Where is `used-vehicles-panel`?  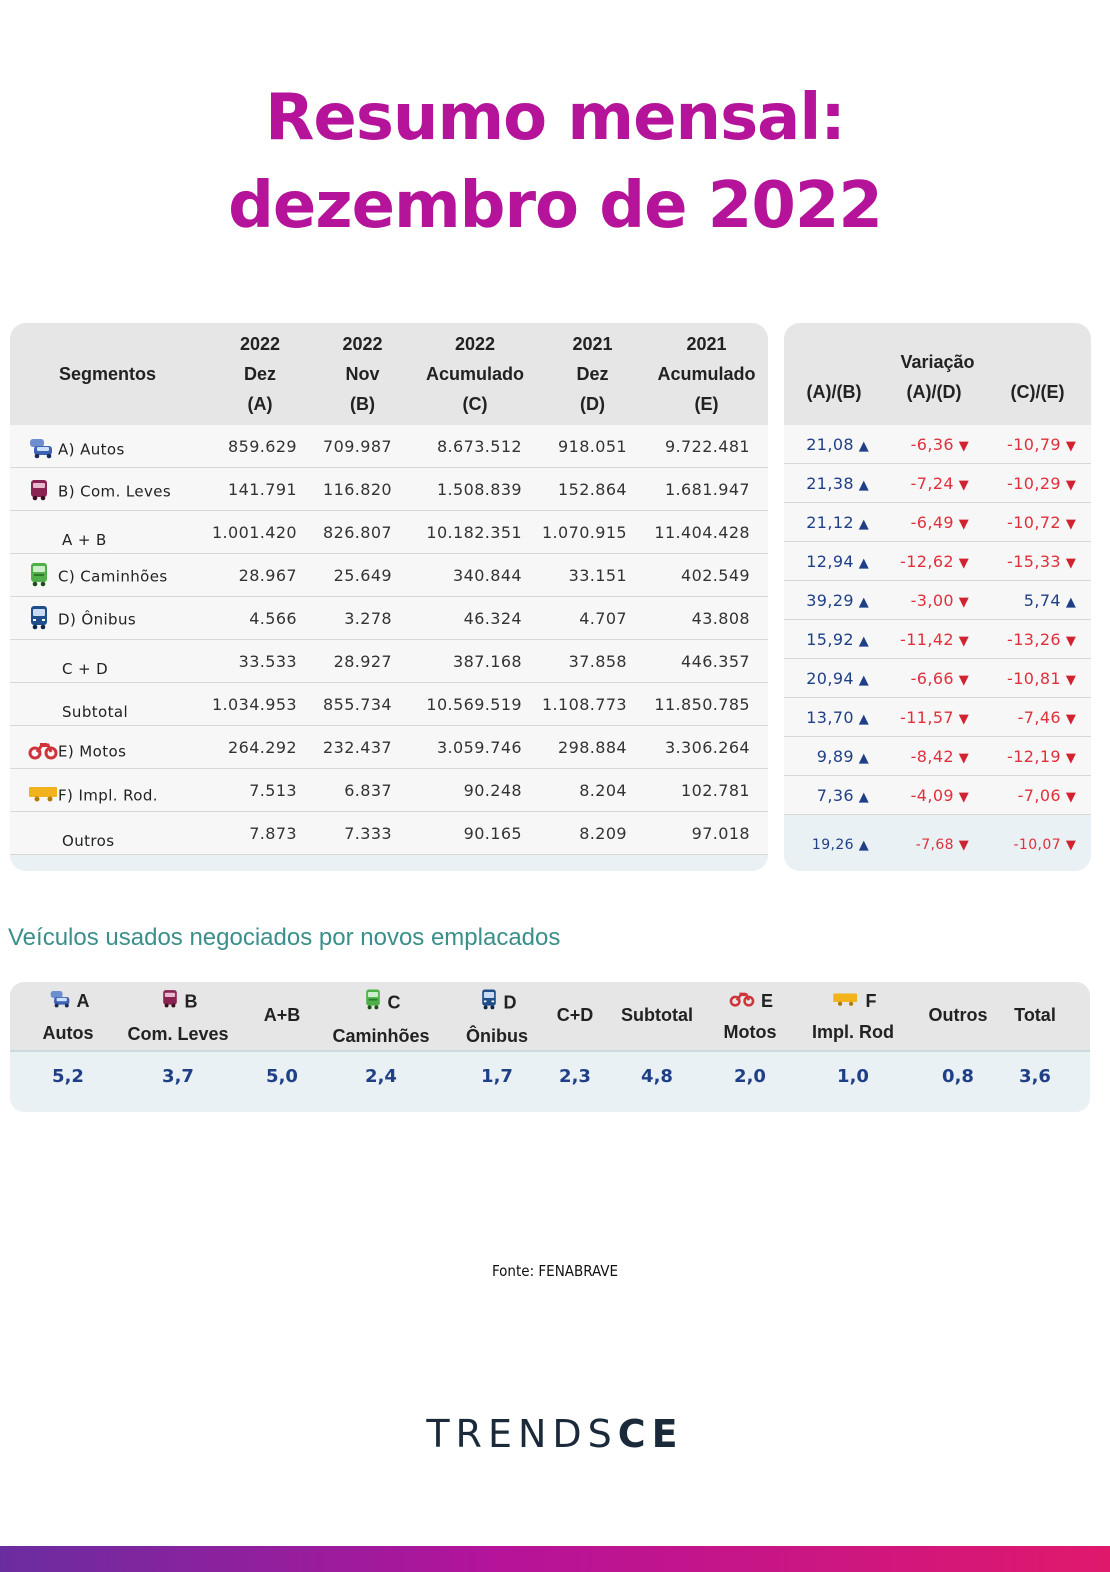
used-vehicles-panel is located at coordinates (550, 1047).